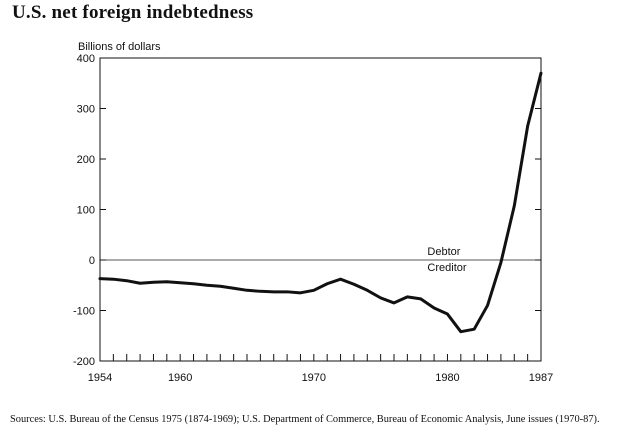 This screenshot has height=445, width=640. I want to click on x-axis-ticks: 1954 1960 1970 1980 1987, so click(320, 369).